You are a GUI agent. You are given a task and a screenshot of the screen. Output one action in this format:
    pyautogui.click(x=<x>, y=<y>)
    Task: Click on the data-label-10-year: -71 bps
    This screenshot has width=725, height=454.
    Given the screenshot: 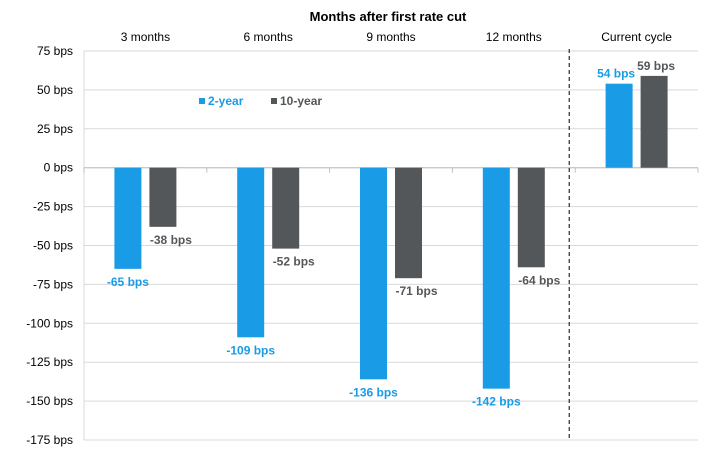 What is the action you would take?
    pyautogui.click(x=416, y=291)
    